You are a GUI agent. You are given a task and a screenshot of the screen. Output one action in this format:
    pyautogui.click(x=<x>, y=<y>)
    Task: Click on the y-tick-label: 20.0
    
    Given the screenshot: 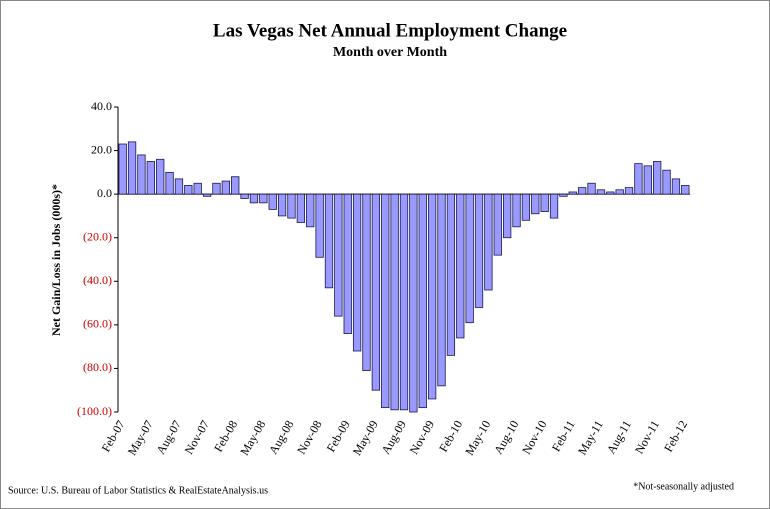 What is the action you would take?
    pyautogui.click(x=101, y=149)
    